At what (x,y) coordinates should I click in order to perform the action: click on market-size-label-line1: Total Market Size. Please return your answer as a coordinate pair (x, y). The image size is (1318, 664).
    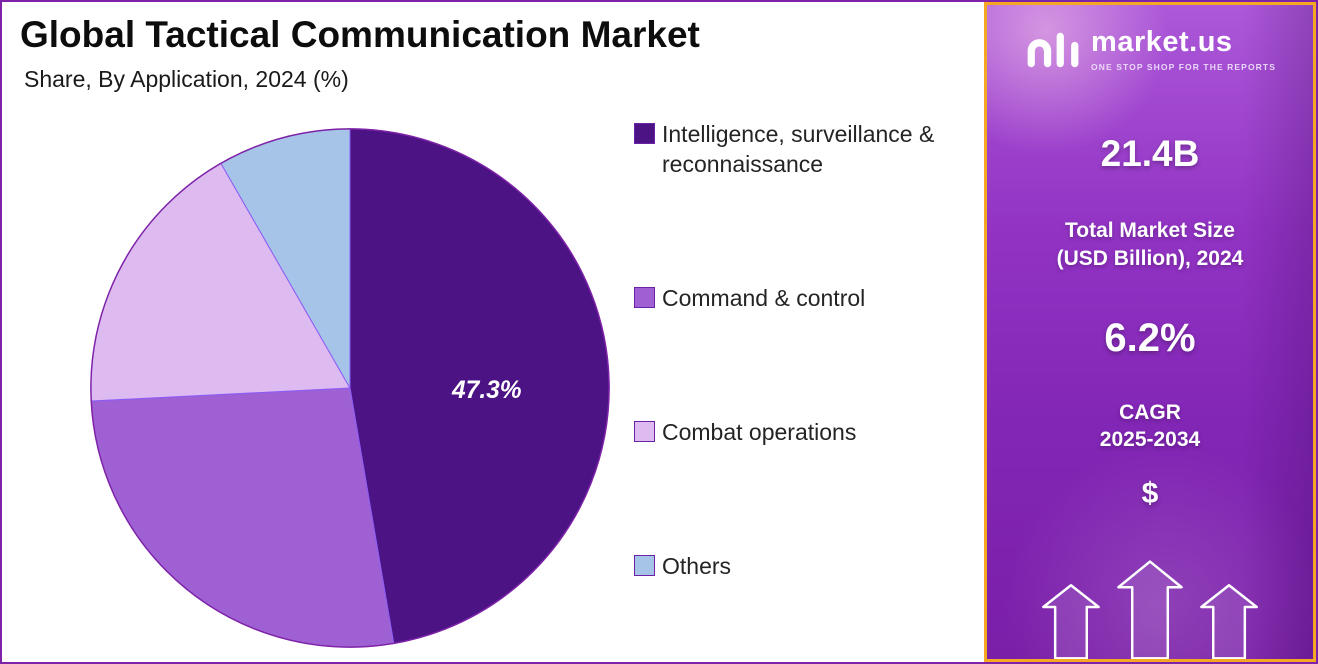
    Looking at the image, I should click on (1149, 230).